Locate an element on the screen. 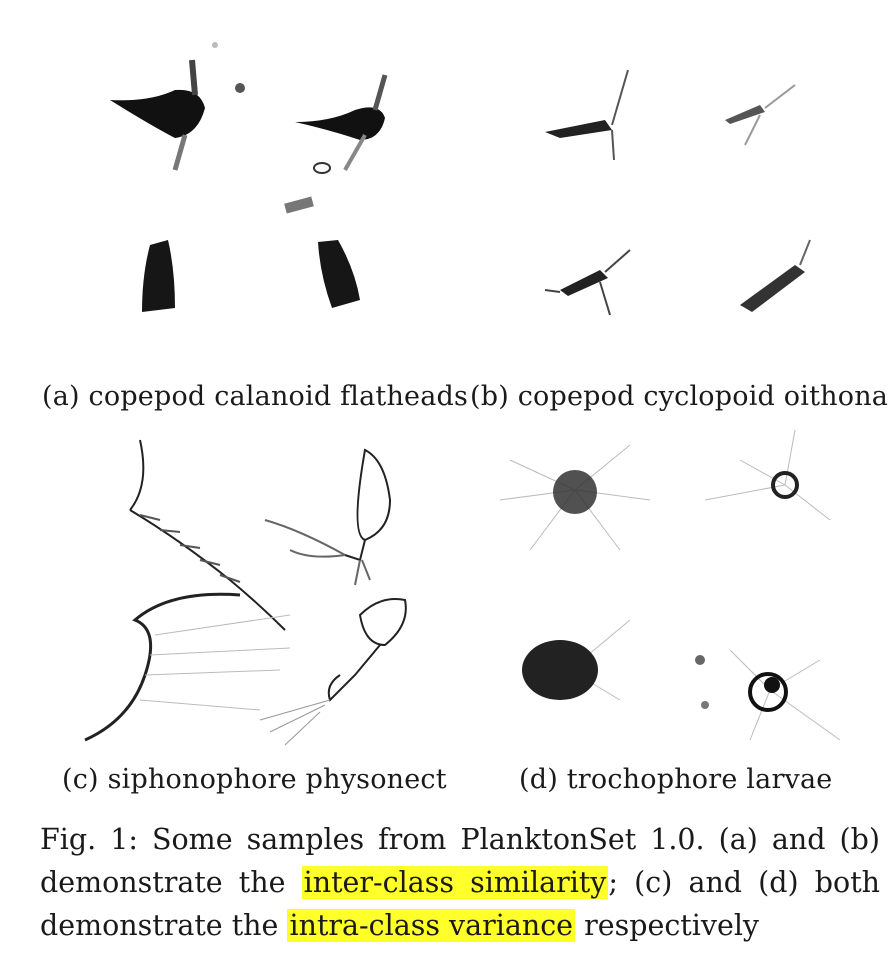 This screenshot has height=956, width=894. subcaption-c: (c) siphonophore physonect is located at coordinates (254, 779).